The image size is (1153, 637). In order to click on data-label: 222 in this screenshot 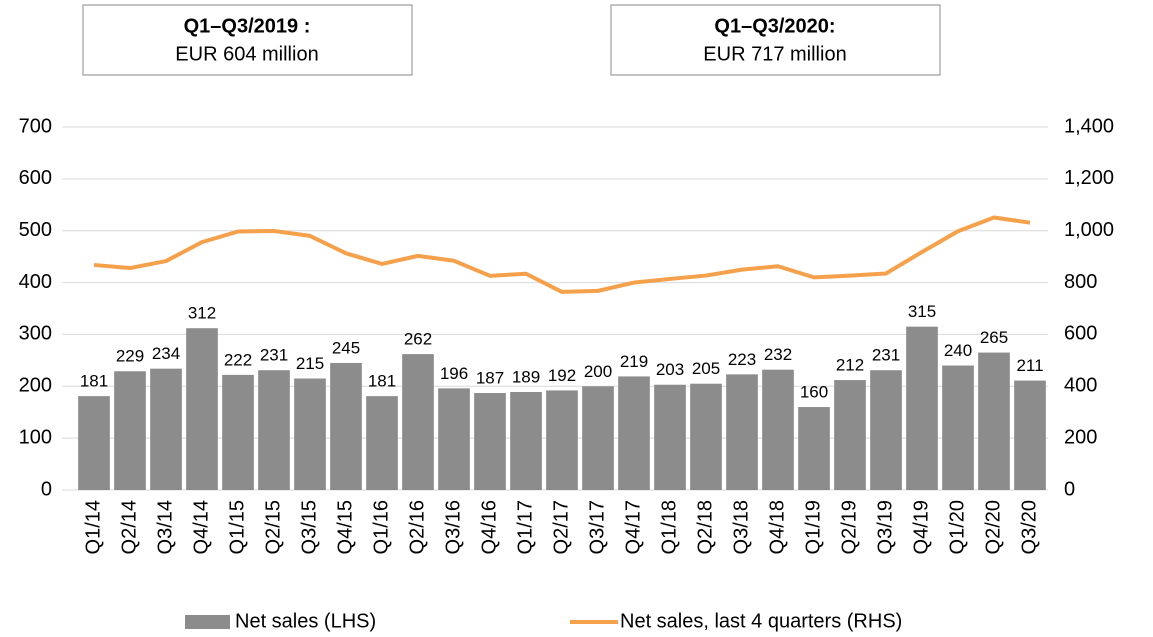, I will do `click(238, 359)`.